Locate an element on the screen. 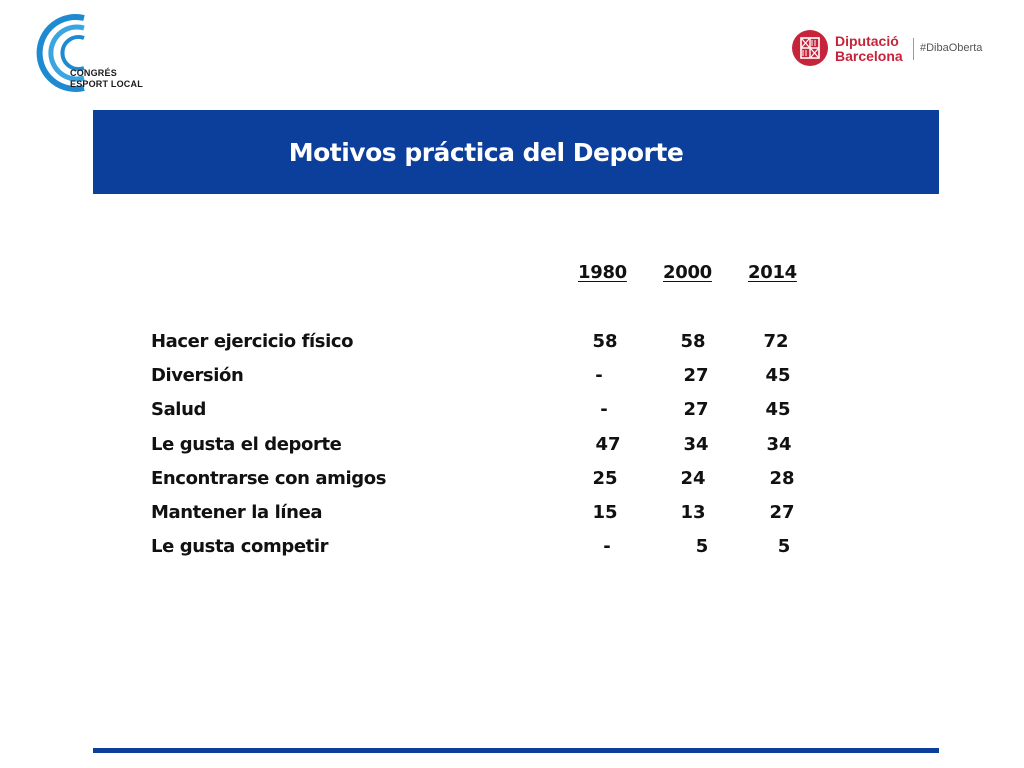  year-header-2014: 2014 is located at coordinates (772, 272).